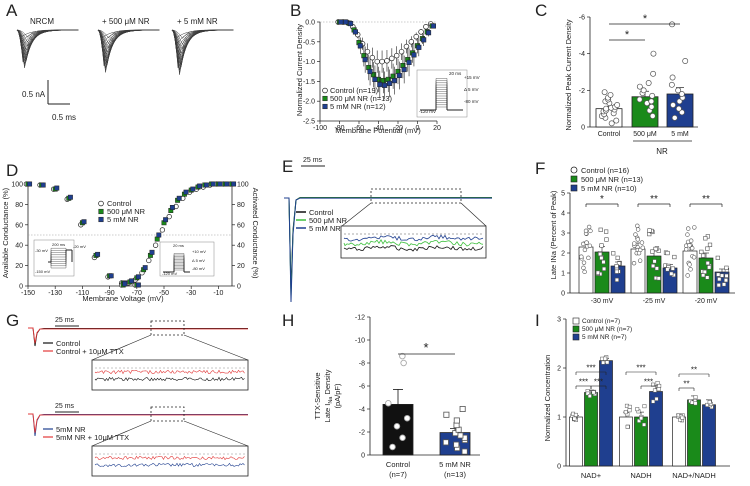 This screenshot has height=486, width=750. I want to click on d-ylabel-right: Activated Conductance (%), so click(255, 233).